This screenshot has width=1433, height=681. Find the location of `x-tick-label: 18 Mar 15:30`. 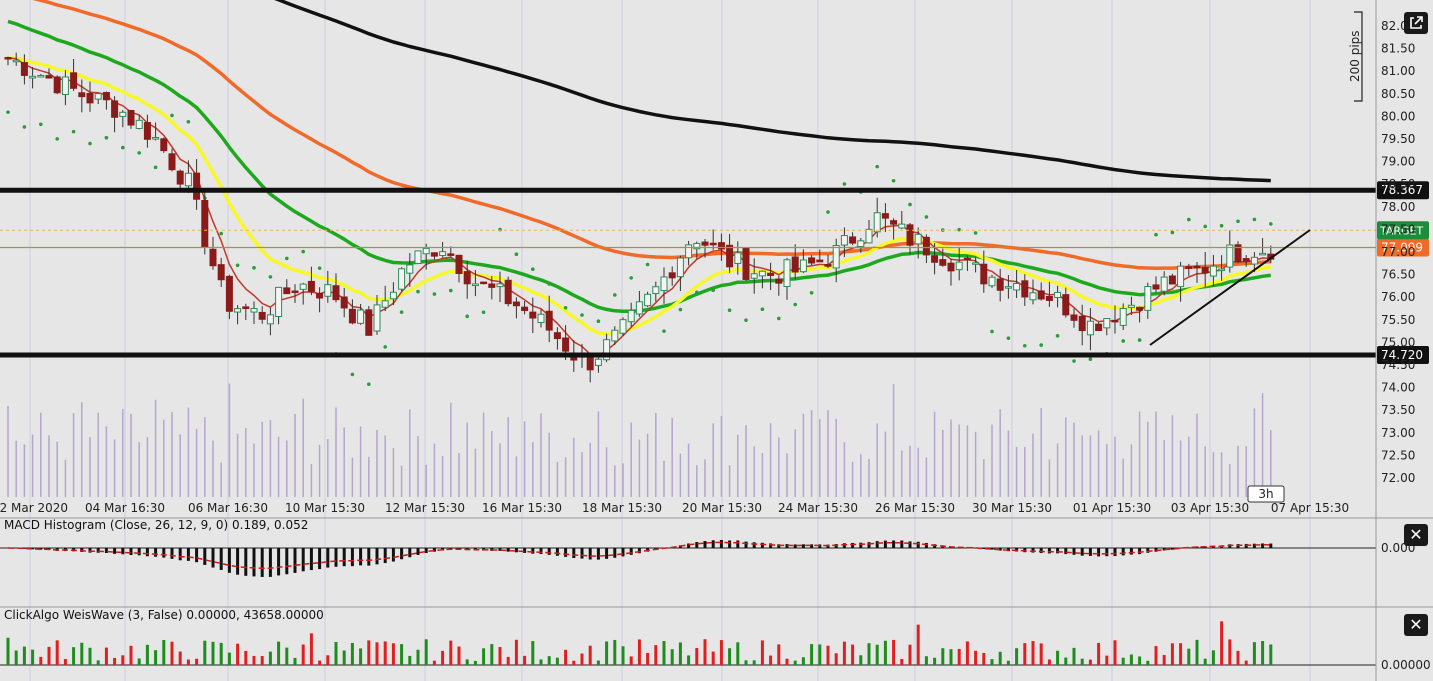

x-tick-label: 18 Mar 15:30 is located at coordinates (622, 508).